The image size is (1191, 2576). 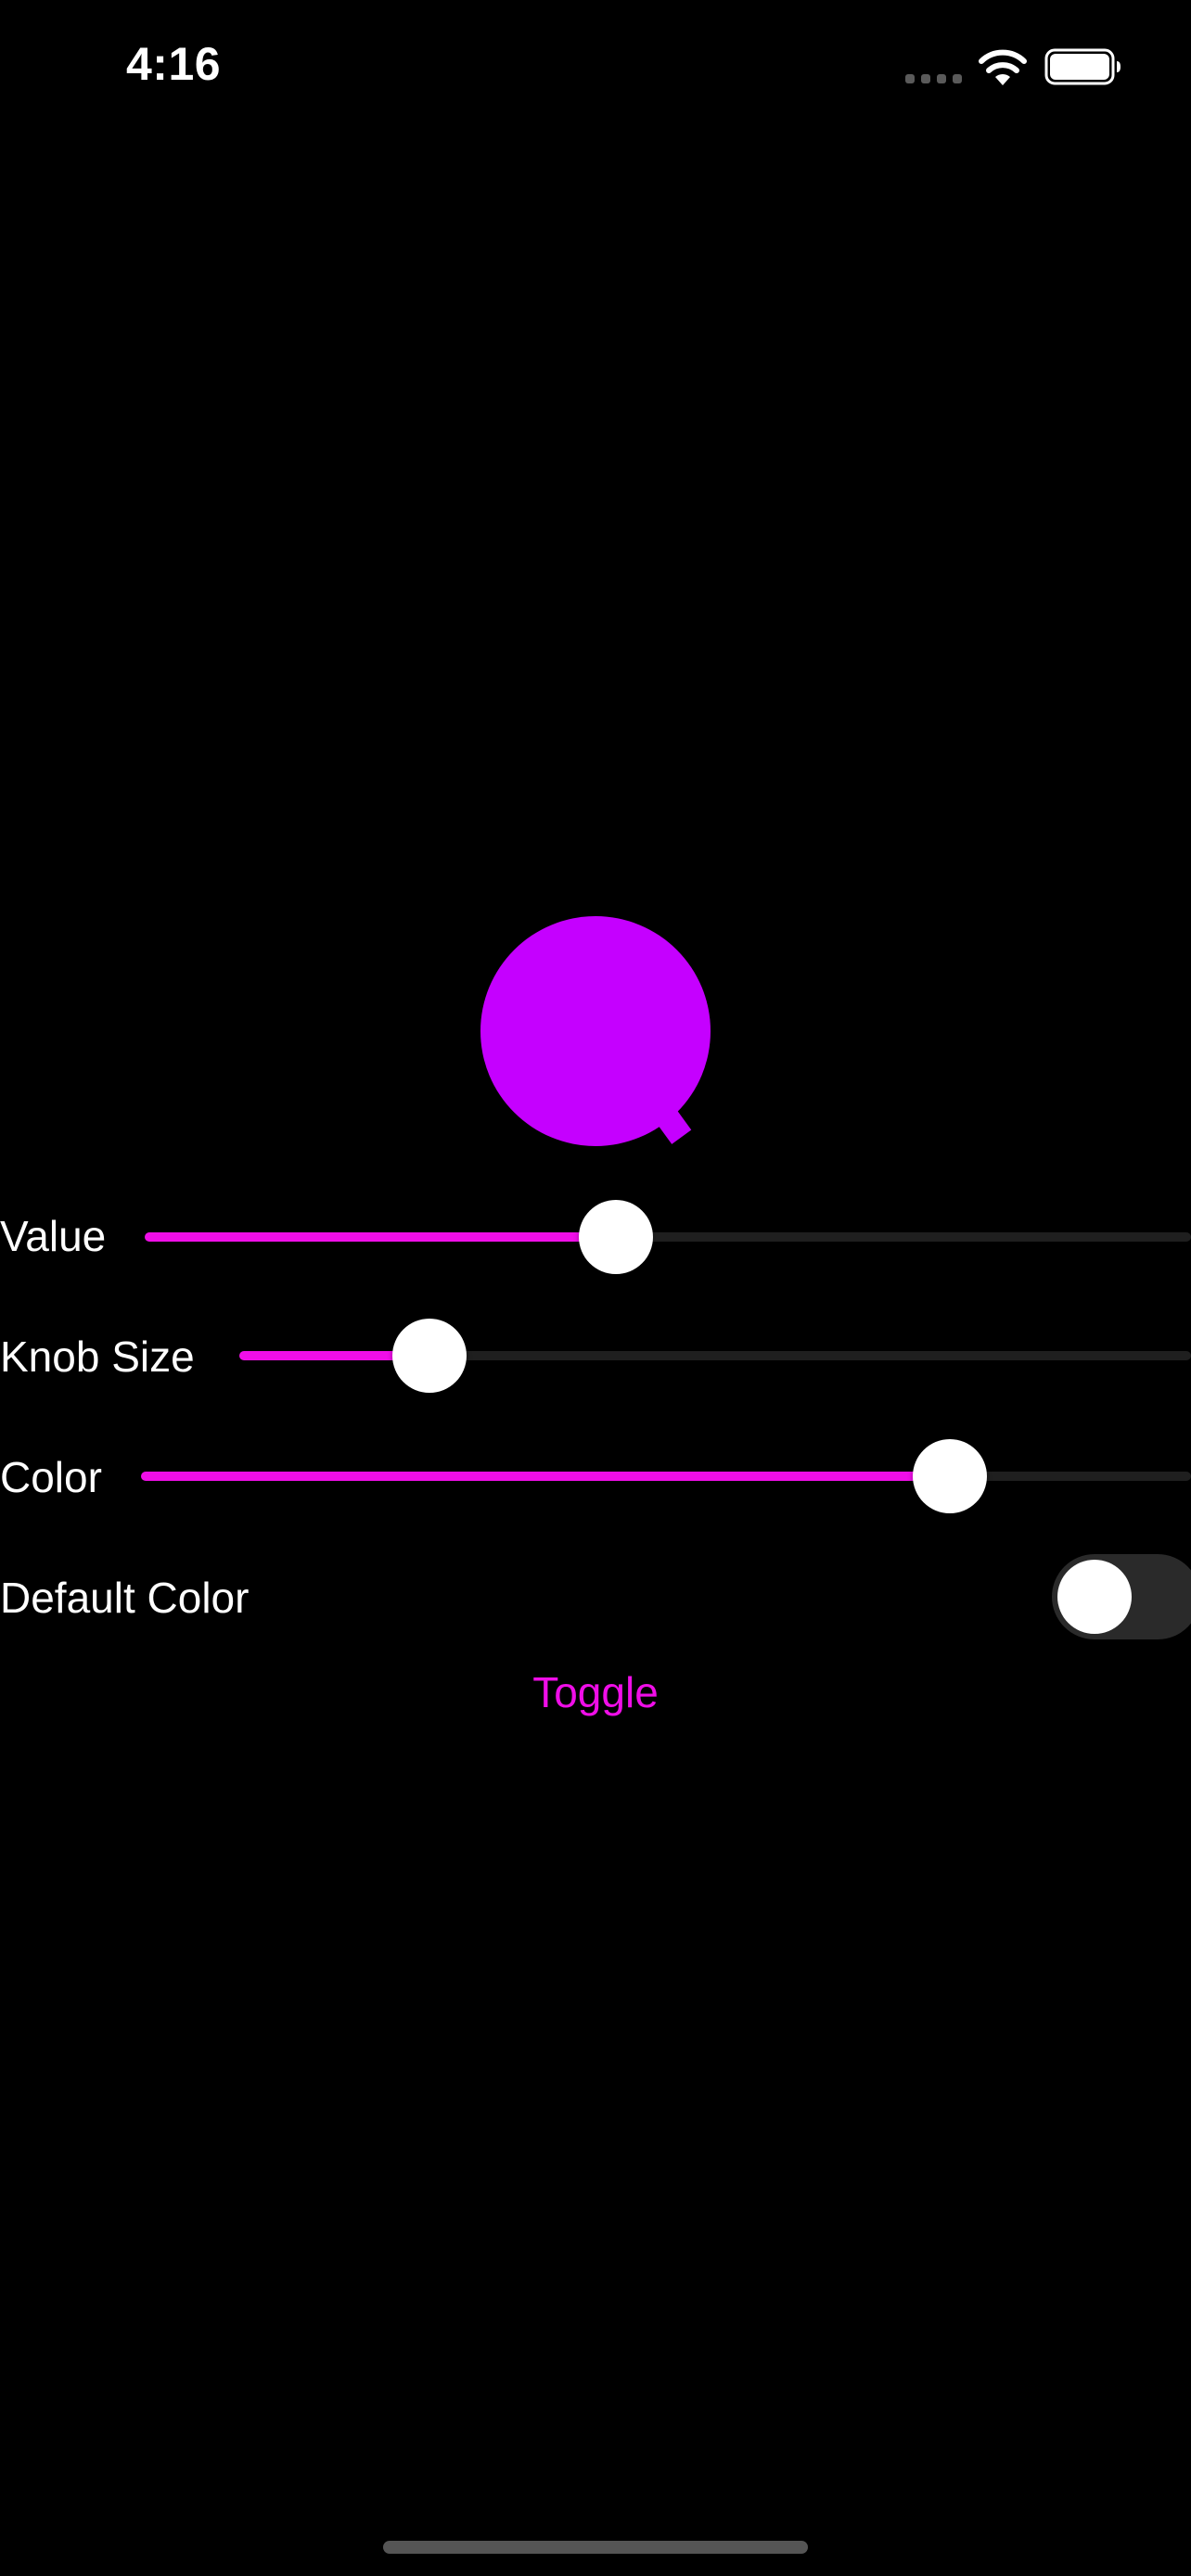 I want to click on value-label: Value, so click(x=53, y=1236).